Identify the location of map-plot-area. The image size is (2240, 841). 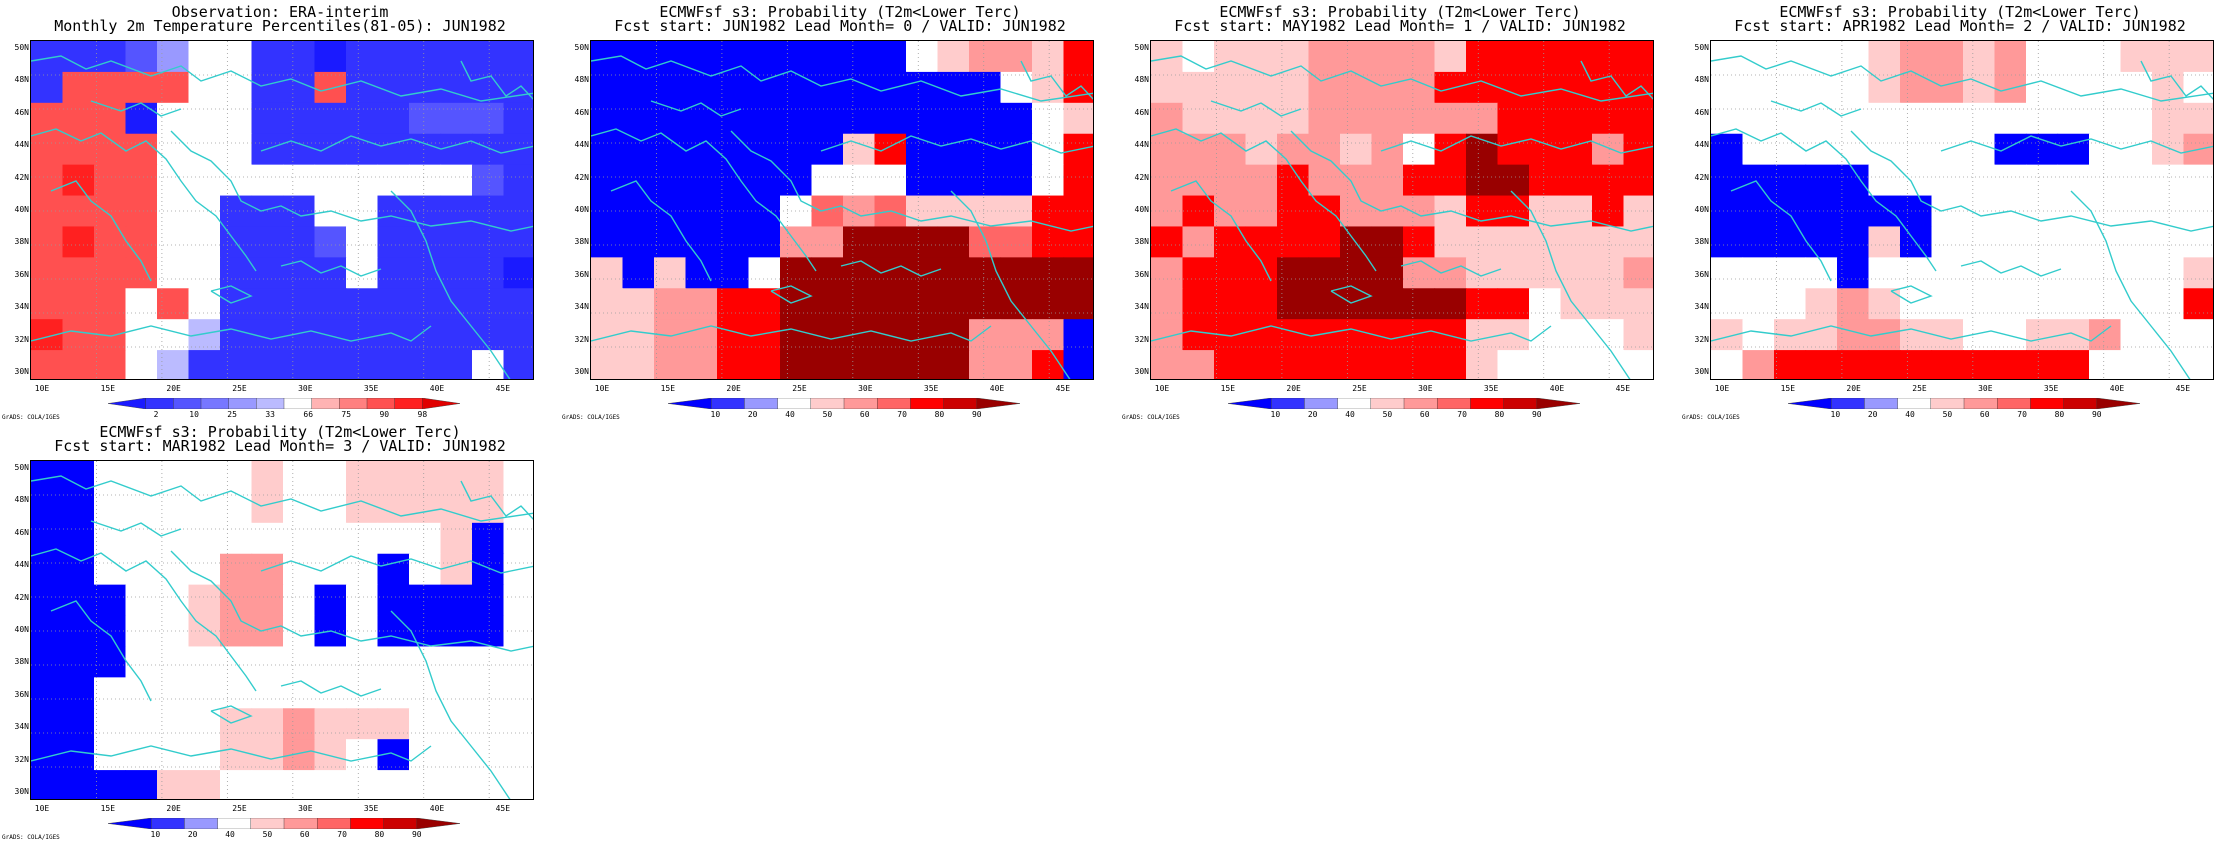
(1402, 210).